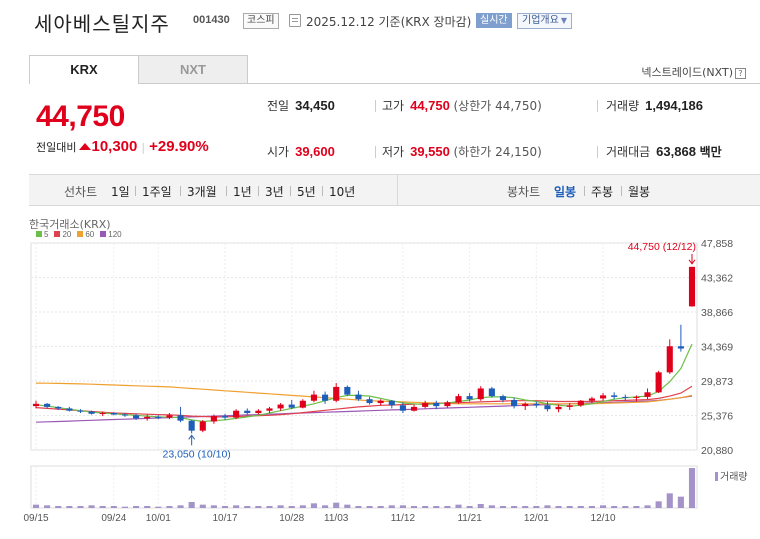 The height and width of the screenshot is (539, 760). What do you see at coordinates (157, 192) in the screenshot?
I see `period-1w-button: 1주일` at bounding box center [157, 192].